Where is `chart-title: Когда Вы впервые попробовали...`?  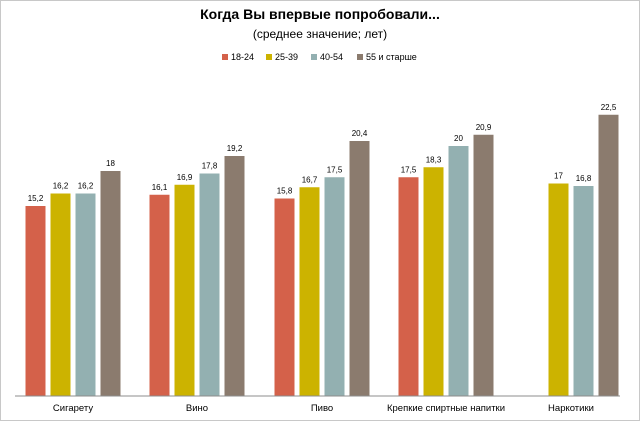 chart-title: Когда Вы впервые попробовали... is located at coordinates (320, 14).